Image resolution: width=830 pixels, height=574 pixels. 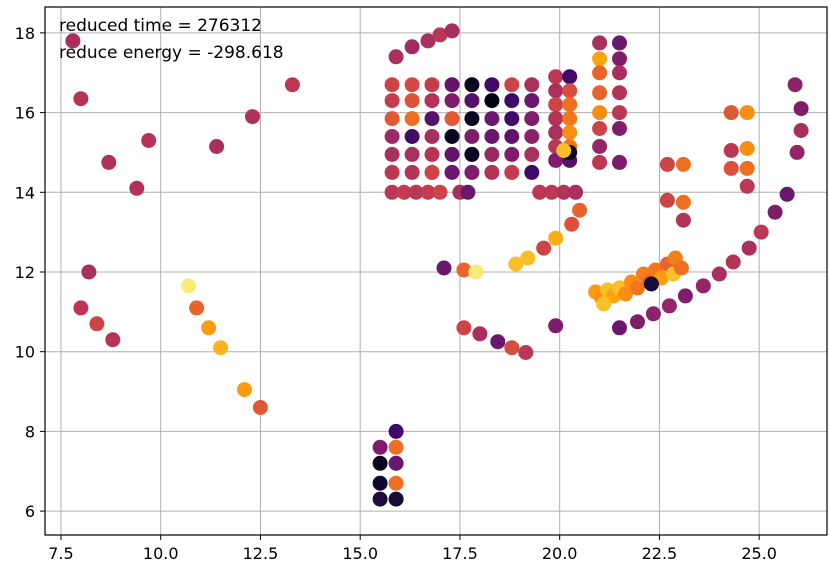 I want to click on y-tick-label: 6, so click(x=30, y=511).